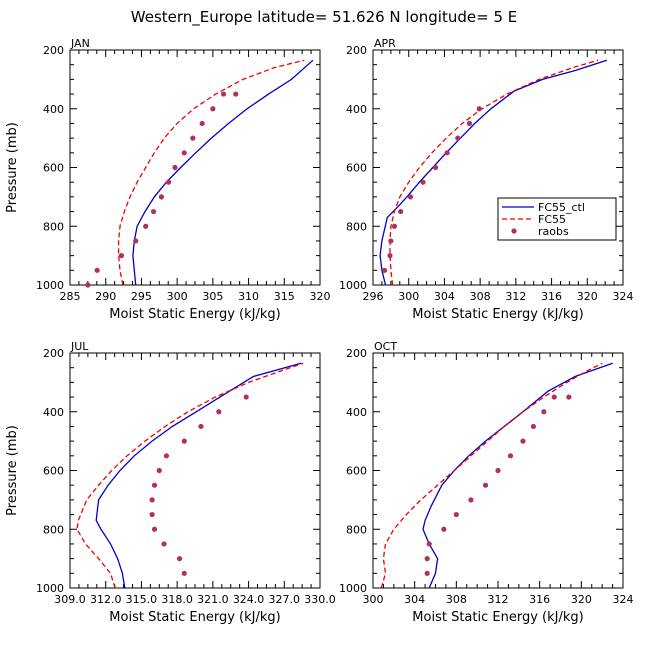 This screenshot has width=648, height=648. Describe the element at coordinates (539, 599) in the screenshot. I see `x-tick-label: 316` at that location.